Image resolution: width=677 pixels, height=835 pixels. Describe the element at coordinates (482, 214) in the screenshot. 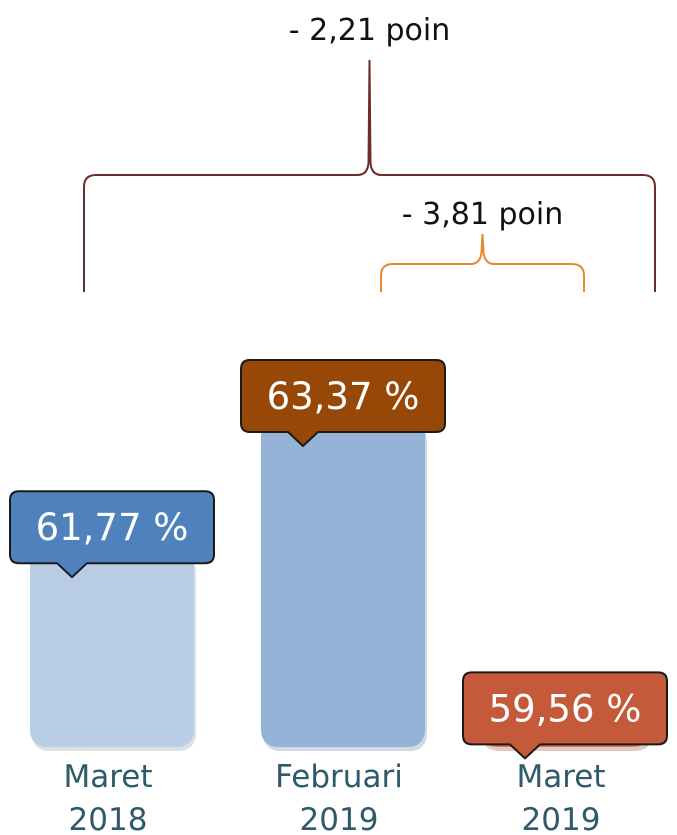

I see `difference-label: - 3,81 poin` at that location.